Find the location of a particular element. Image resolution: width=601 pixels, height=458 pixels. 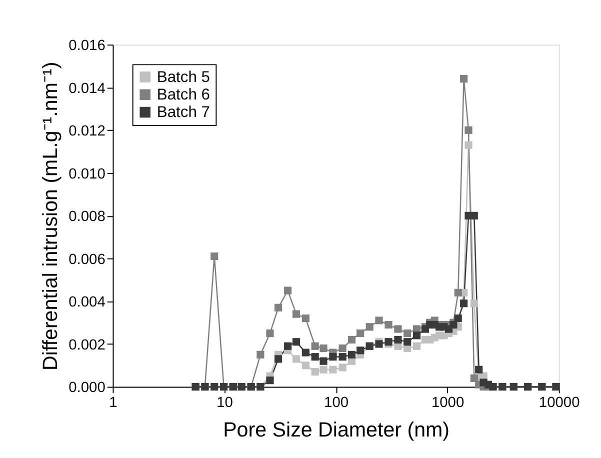

x-axis-title: Pore Size Diameter (nm) is located at coordinates (336, 430).